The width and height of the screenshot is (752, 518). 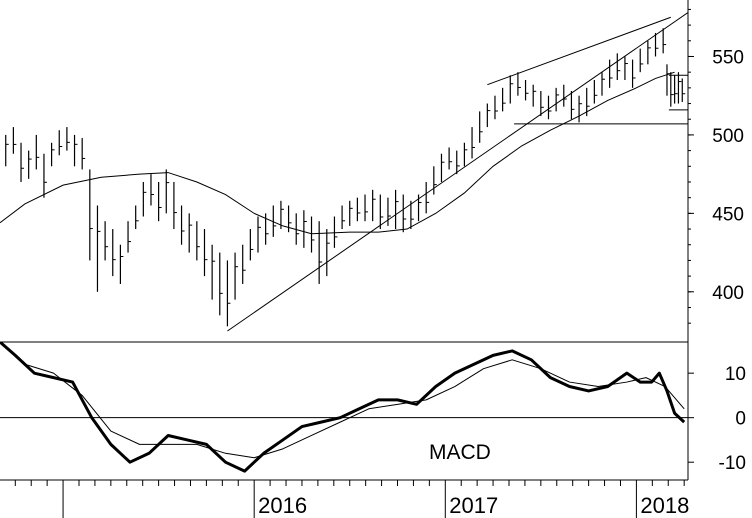 What do you see at coordinates (282, 505) in the screenshot?
I see `x-tick-label-0: 2016` at bounding box center [282, 505].